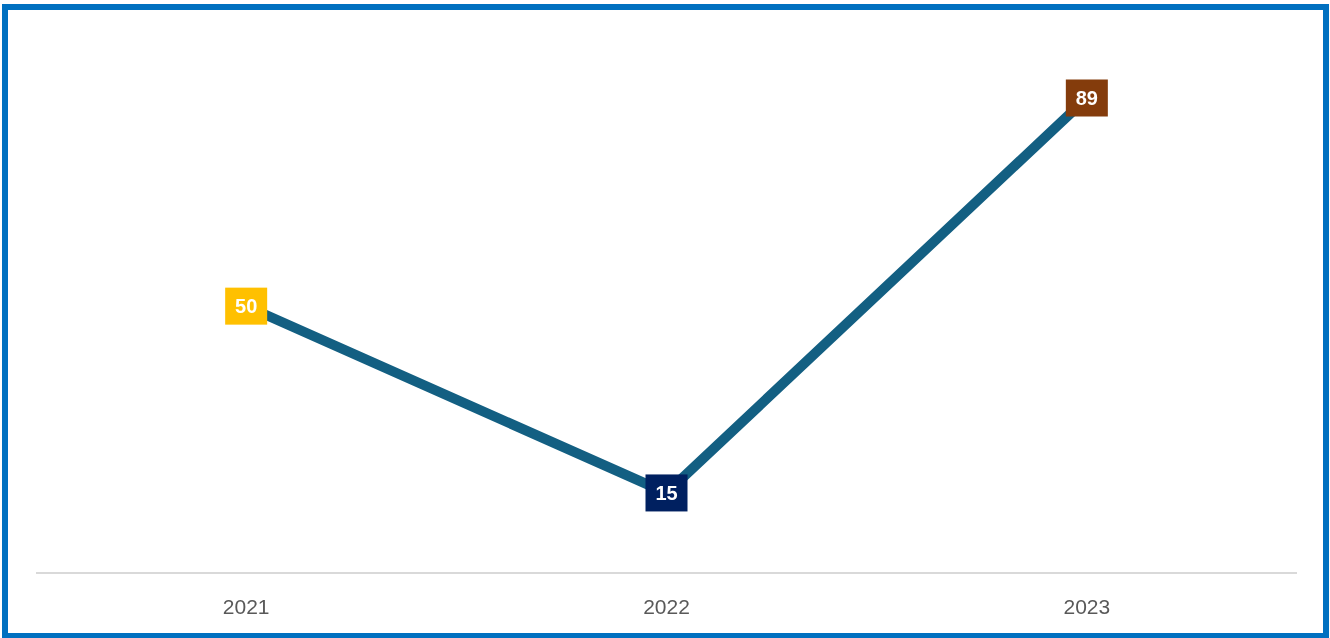 Image resolution: width=1330 pixels, height=638 pixels. What do you see at coordinates (1086, 98) in the screenshot?
I see `data-label: 89` at bounding box center [1086, 98].